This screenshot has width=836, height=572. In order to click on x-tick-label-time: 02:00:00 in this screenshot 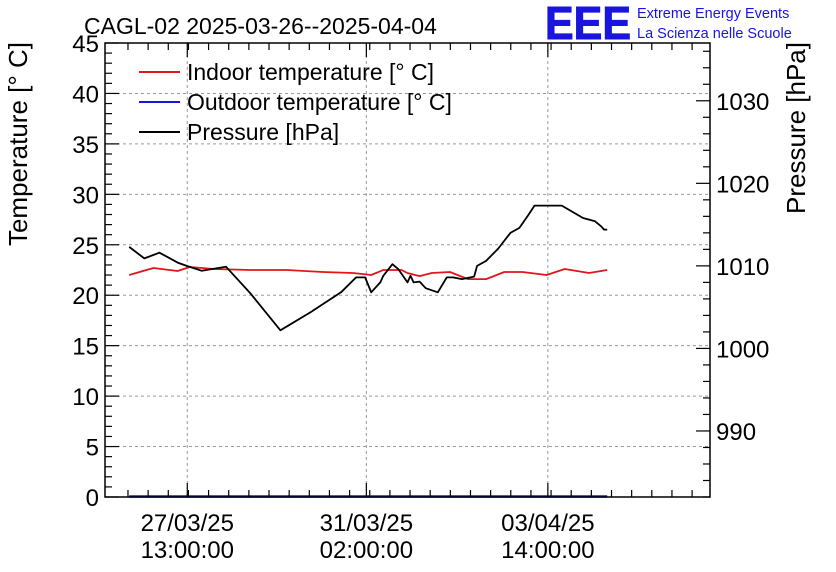, I will do `click(366, 550)`.